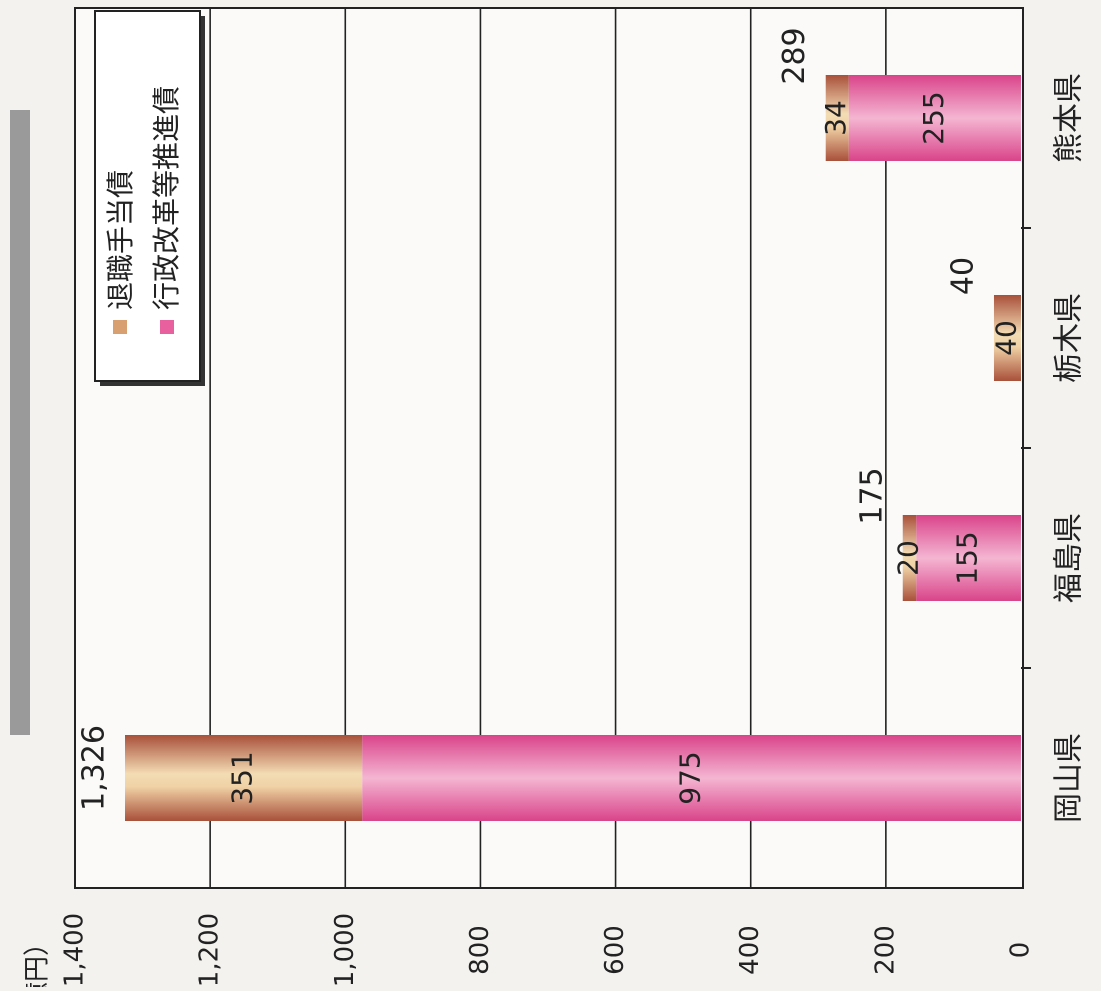 The image size is (1101, 991). Describe the element at coordinates (615, 950) in the screenshot. I see `value-tick-label: 600` at that location.